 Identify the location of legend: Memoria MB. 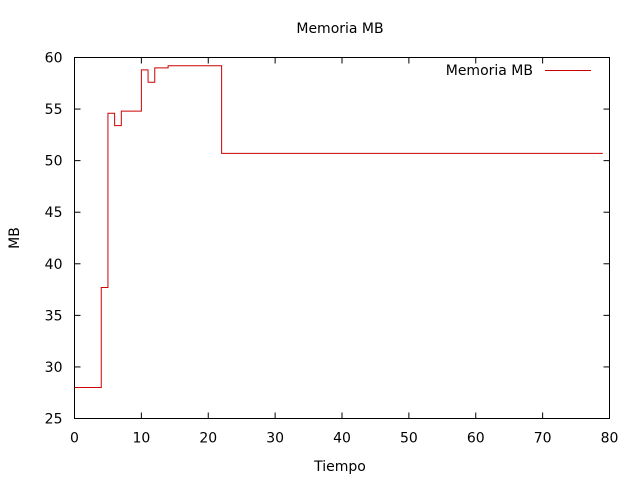
(518, 71).